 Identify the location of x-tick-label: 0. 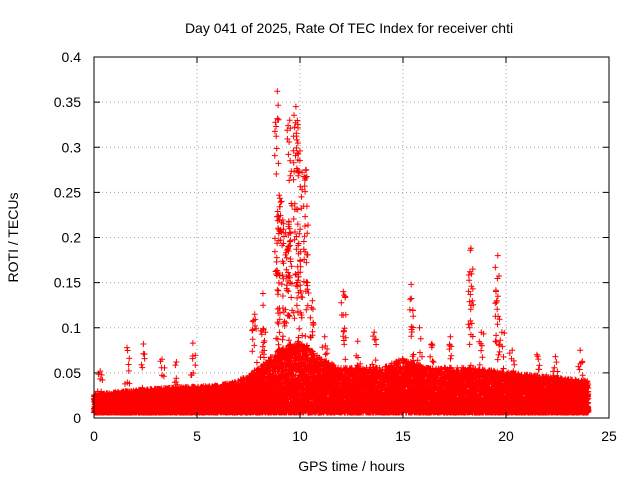
(94, 436).